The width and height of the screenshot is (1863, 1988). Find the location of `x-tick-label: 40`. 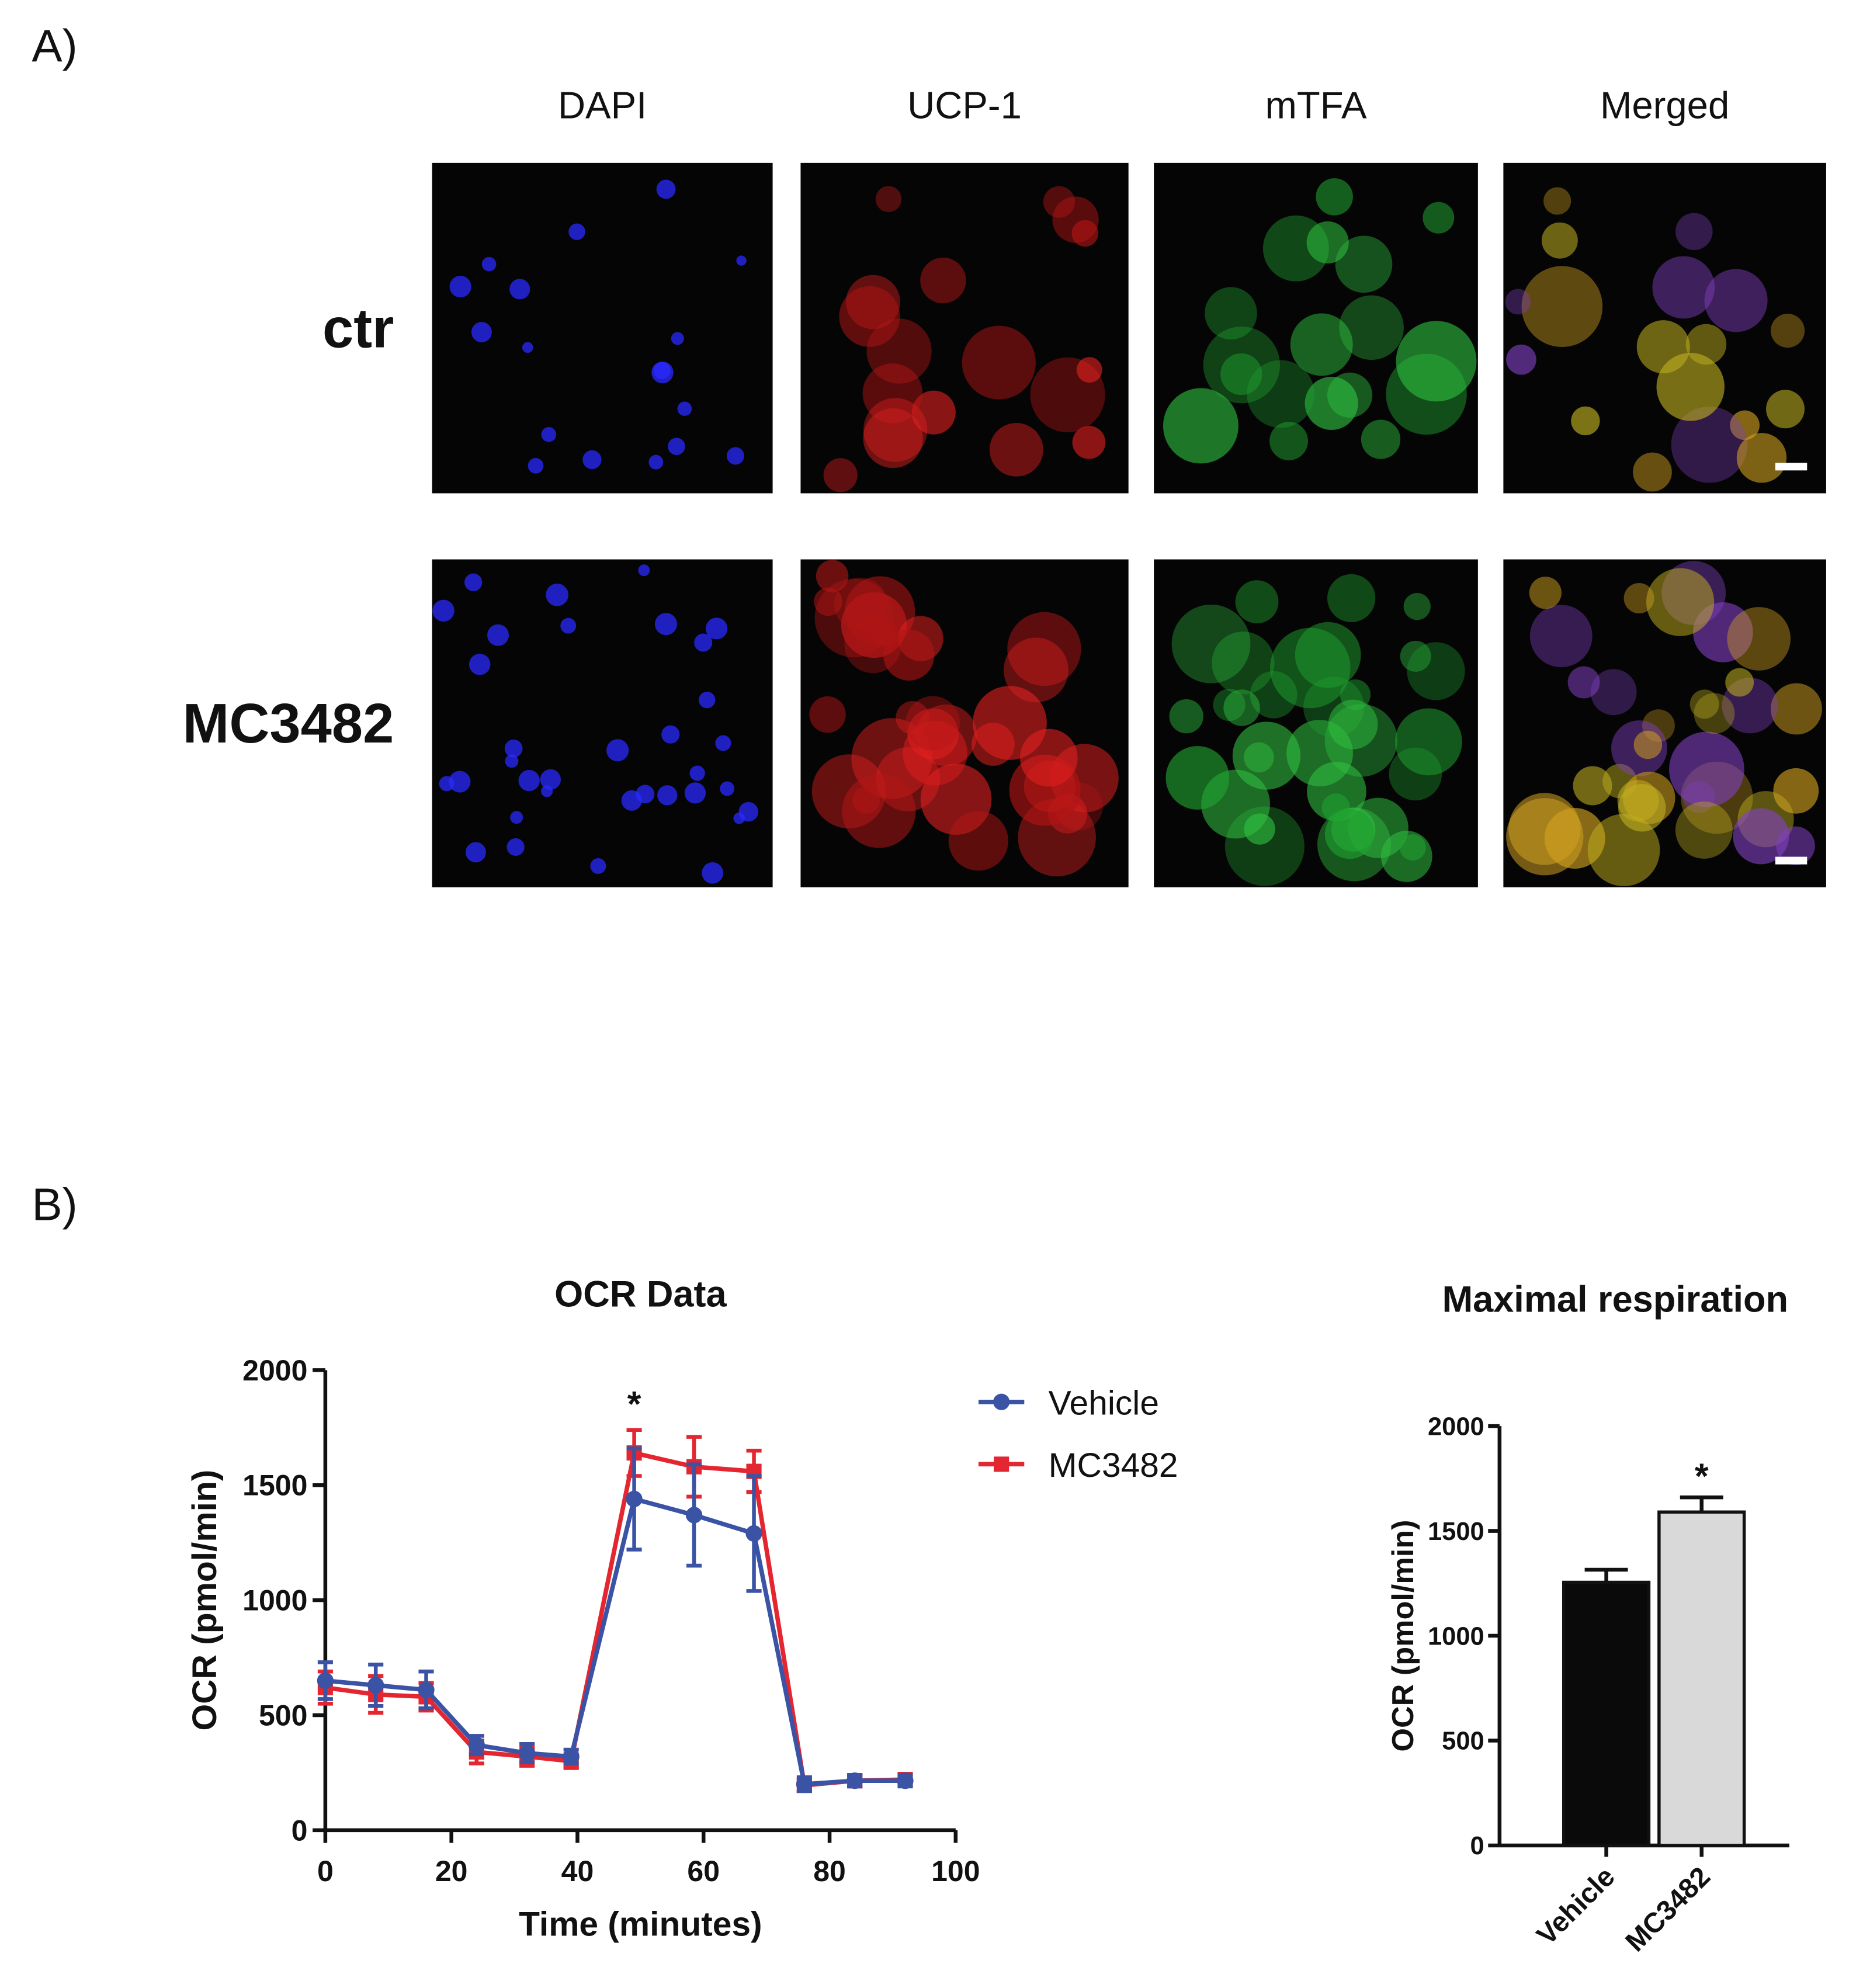

x-tick-label: 40 is located at coordinates (577, 1871).